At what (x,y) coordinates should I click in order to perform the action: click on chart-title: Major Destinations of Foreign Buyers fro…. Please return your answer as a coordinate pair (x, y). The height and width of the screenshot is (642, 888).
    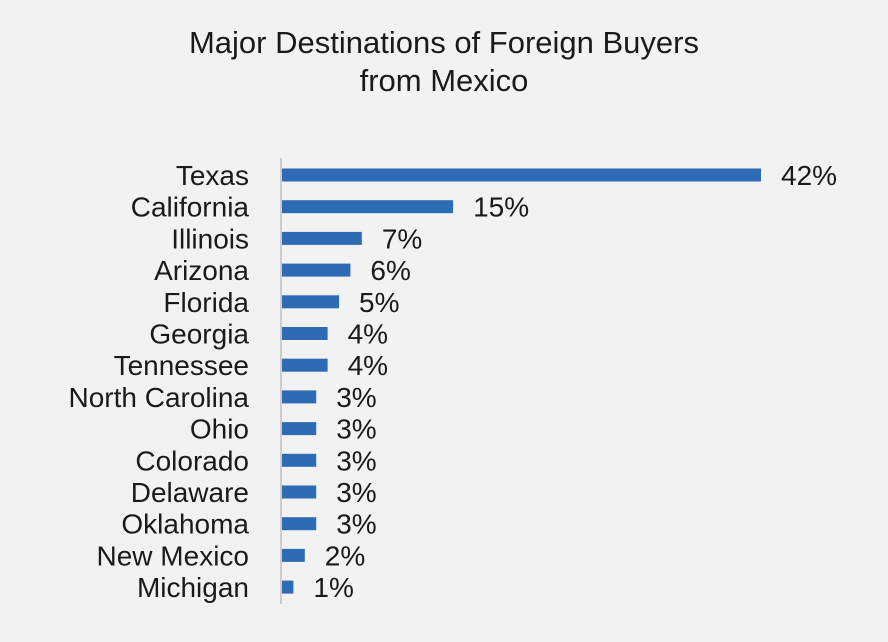
    Looking at the image, I should click on (444, 62).